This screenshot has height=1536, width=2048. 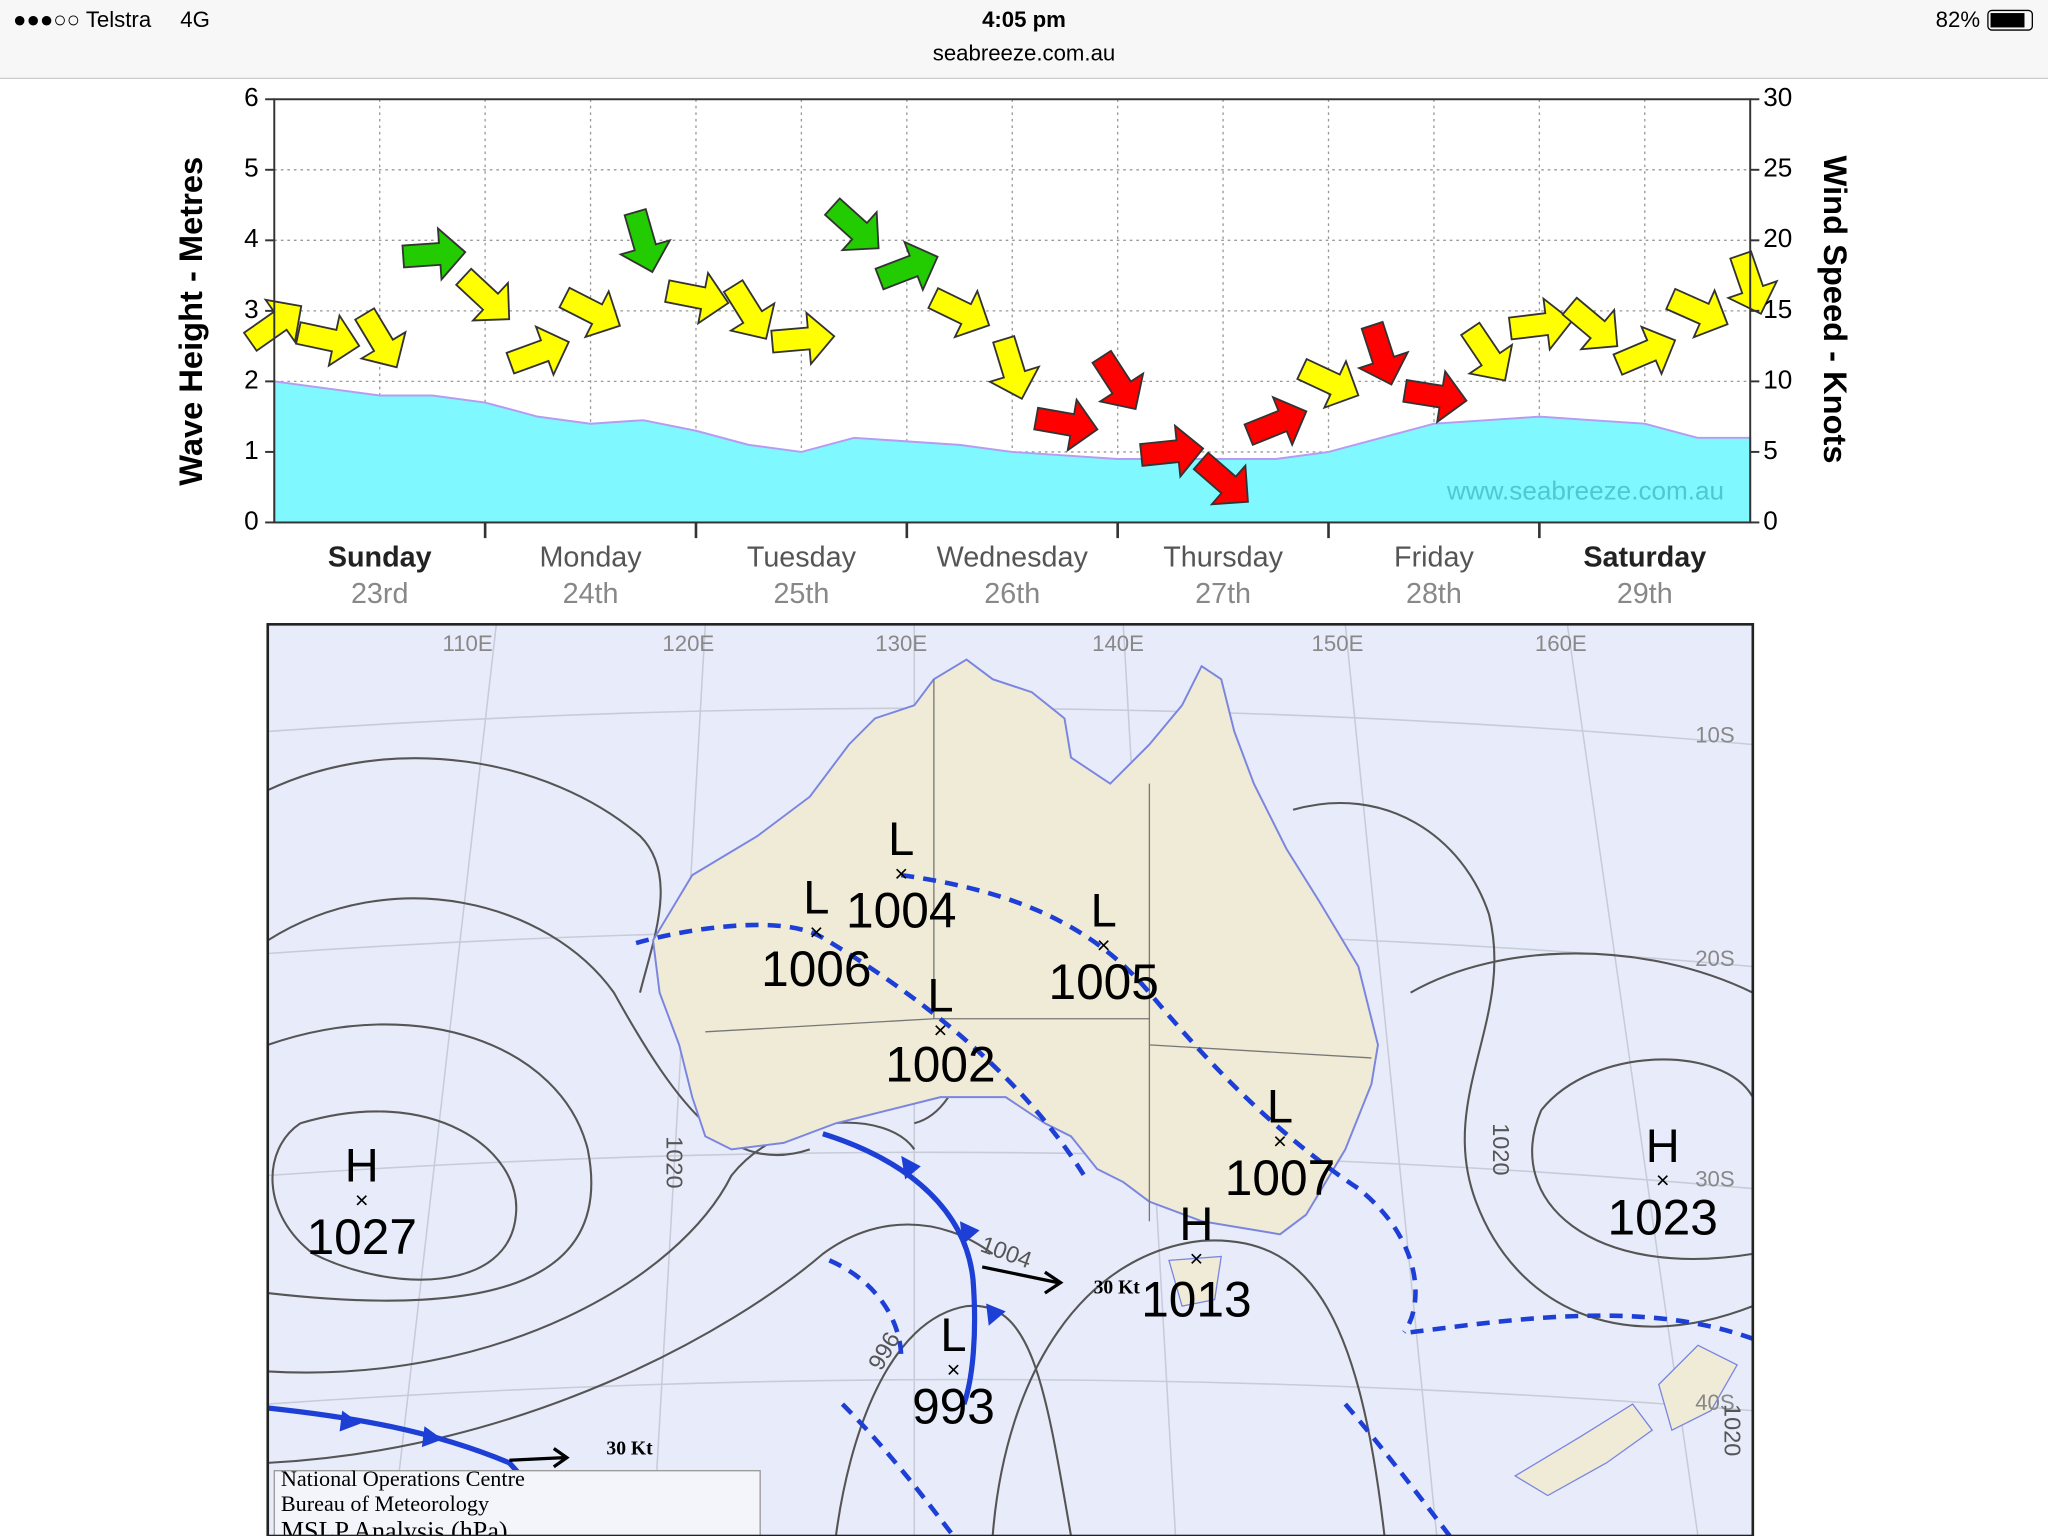 What do you see at coordinates (1338, 643) in the screenshot?
I see `longitude-label: 150E` at bounding box center [1338, 643].